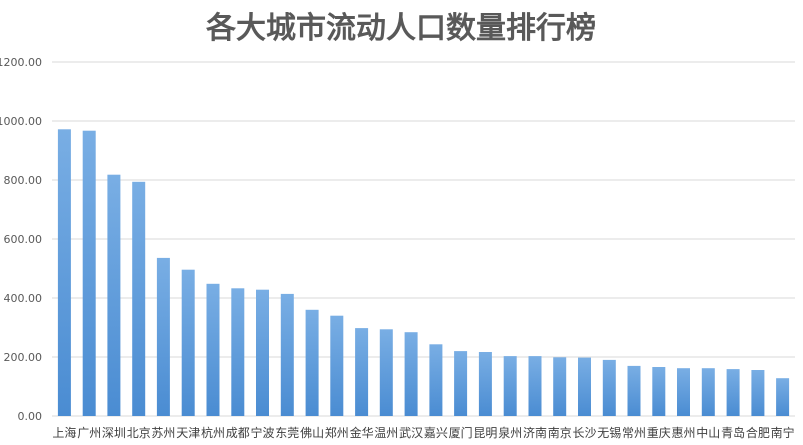 This screenshot has height=445, width=803. I want to click on x-category-label: 无锡, so click(609, 432).